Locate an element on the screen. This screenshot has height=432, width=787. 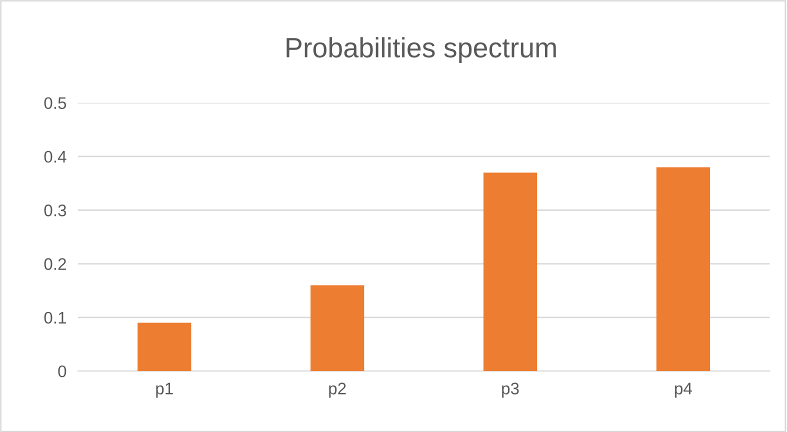
y-tick-label: 0 is located at coordinates (62, 371).